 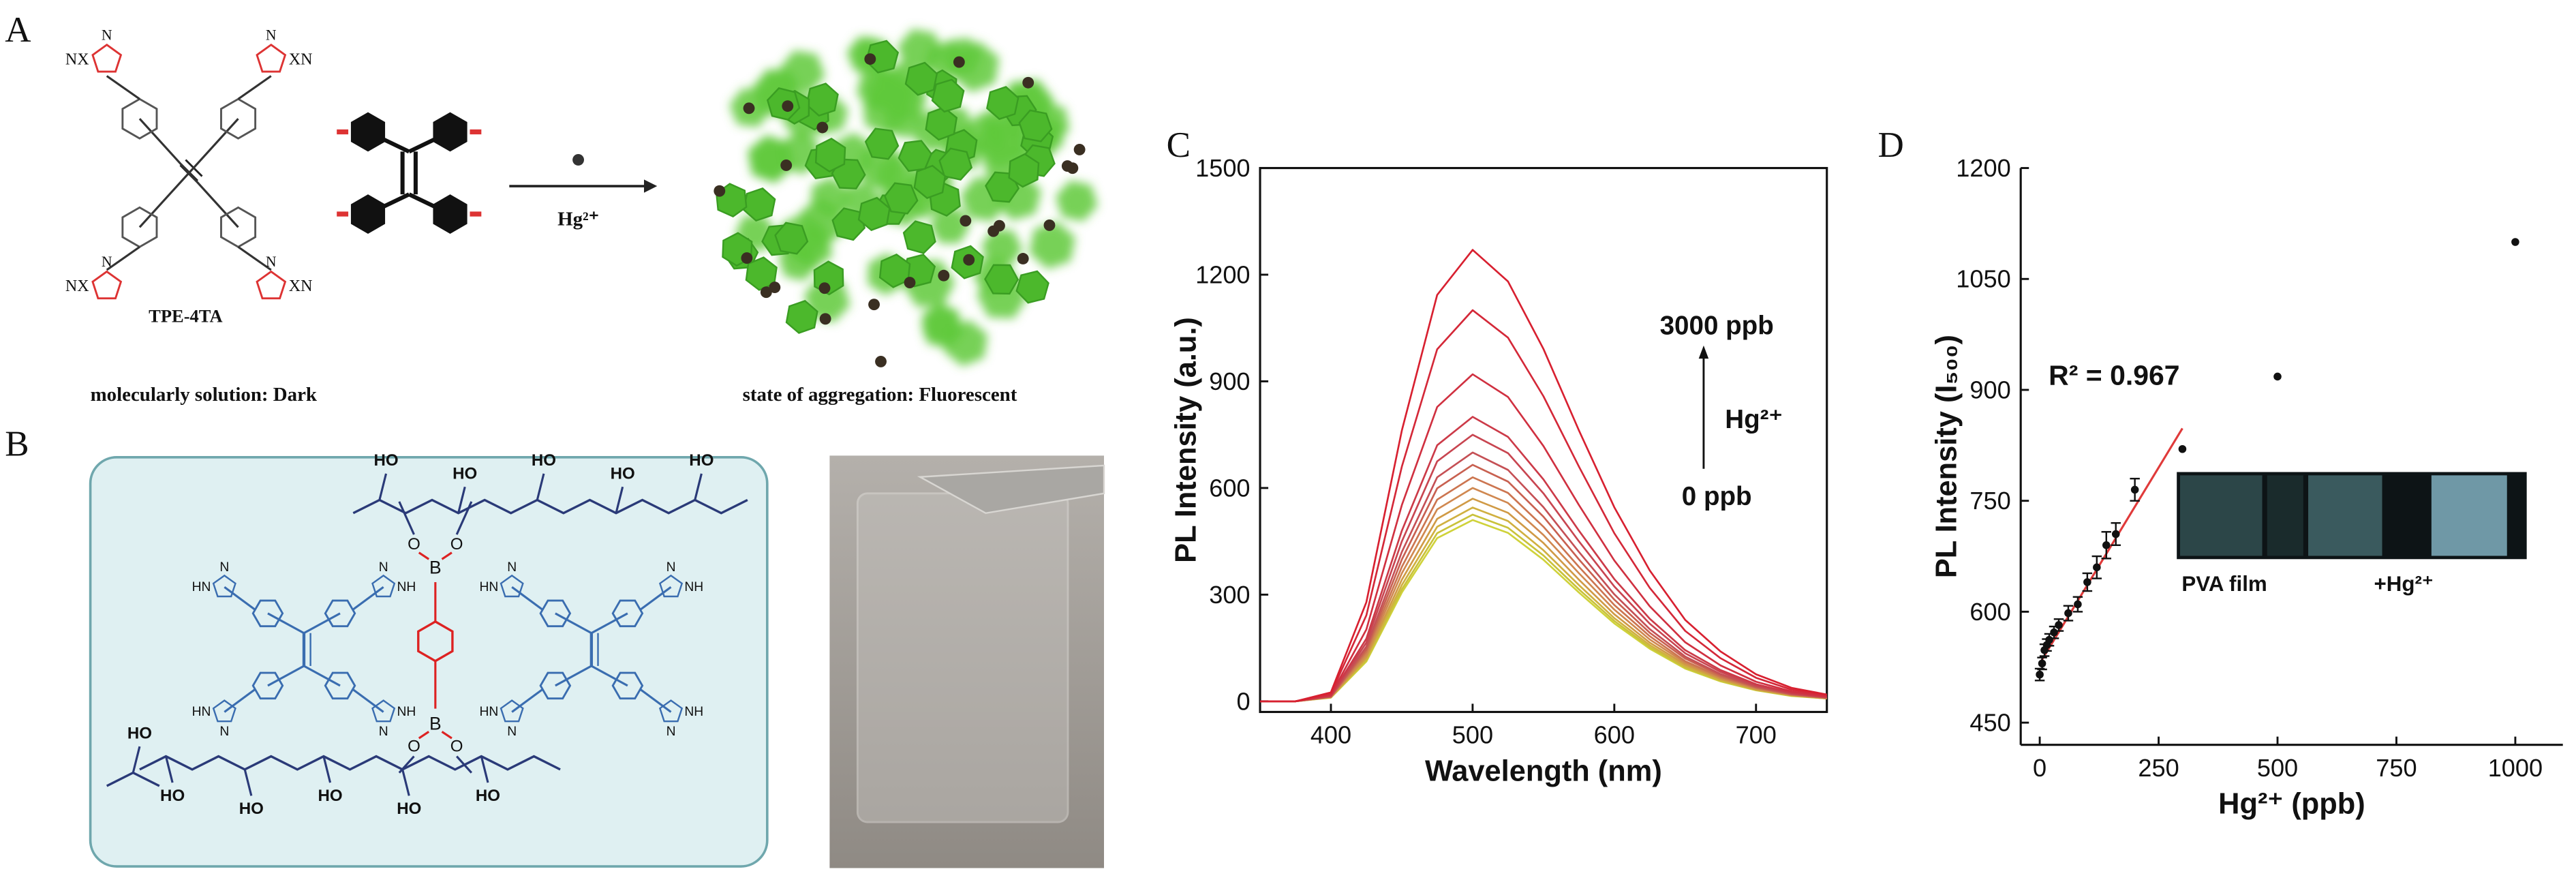 I want to click on y-tick-label: 900, so click(x=1989, y=390).